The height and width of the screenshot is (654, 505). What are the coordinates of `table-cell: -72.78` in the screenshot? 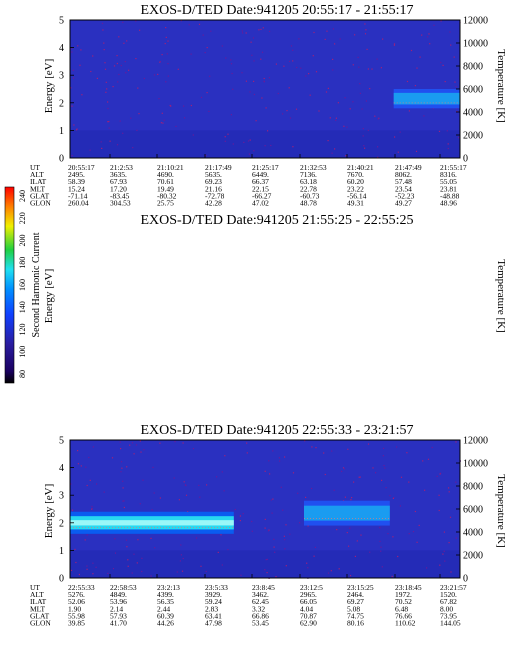 It's located at (215, 195).